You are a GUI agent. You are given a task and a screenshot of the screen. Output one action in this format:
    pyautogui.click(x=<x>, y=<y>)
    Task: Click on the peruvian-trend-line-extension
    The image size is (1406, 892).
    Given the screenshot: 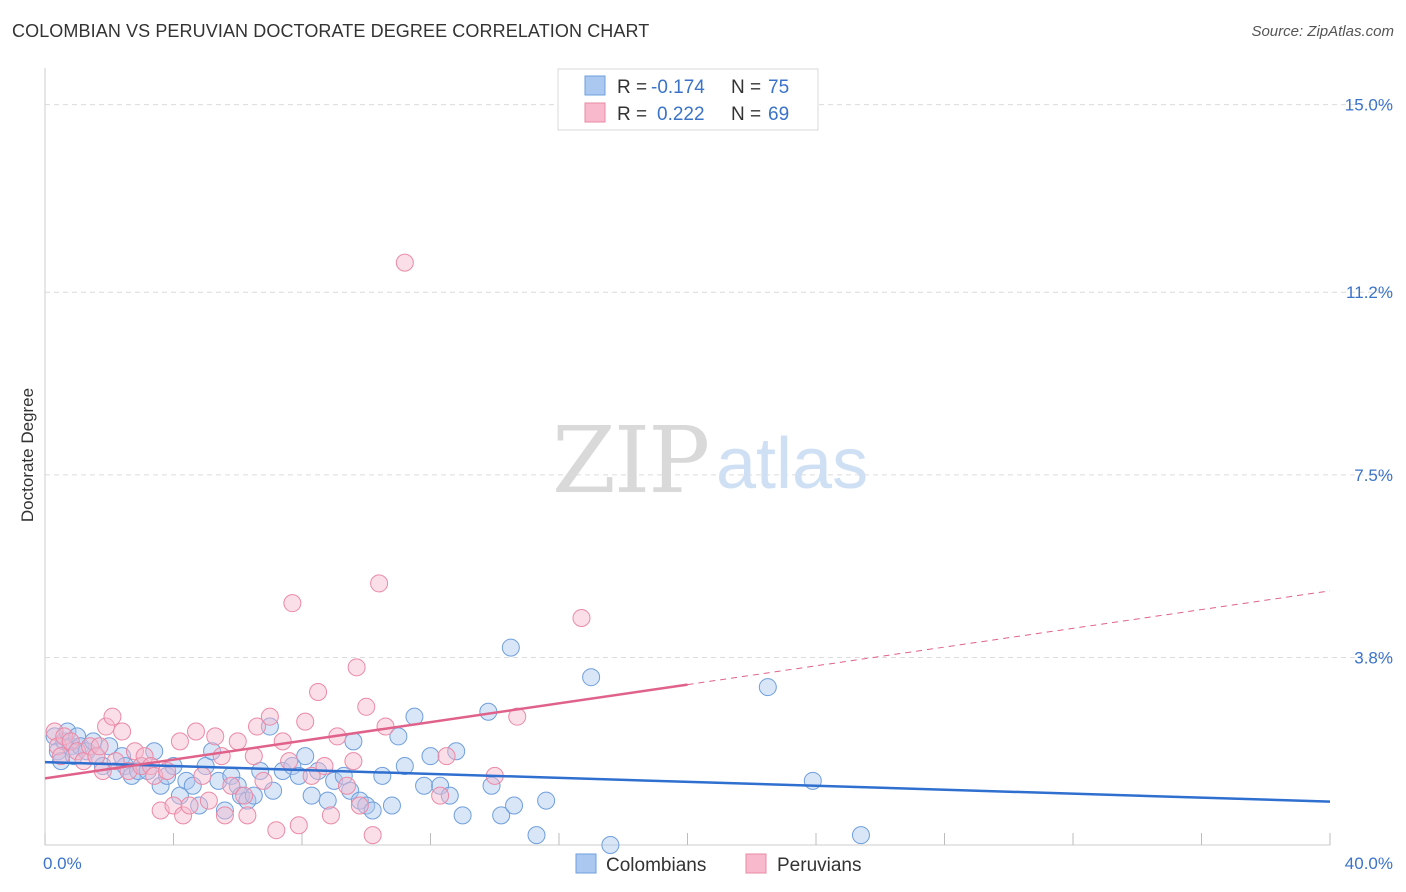 What is the action you would take?
    pyautogui.click(x=1009, y=638)
    